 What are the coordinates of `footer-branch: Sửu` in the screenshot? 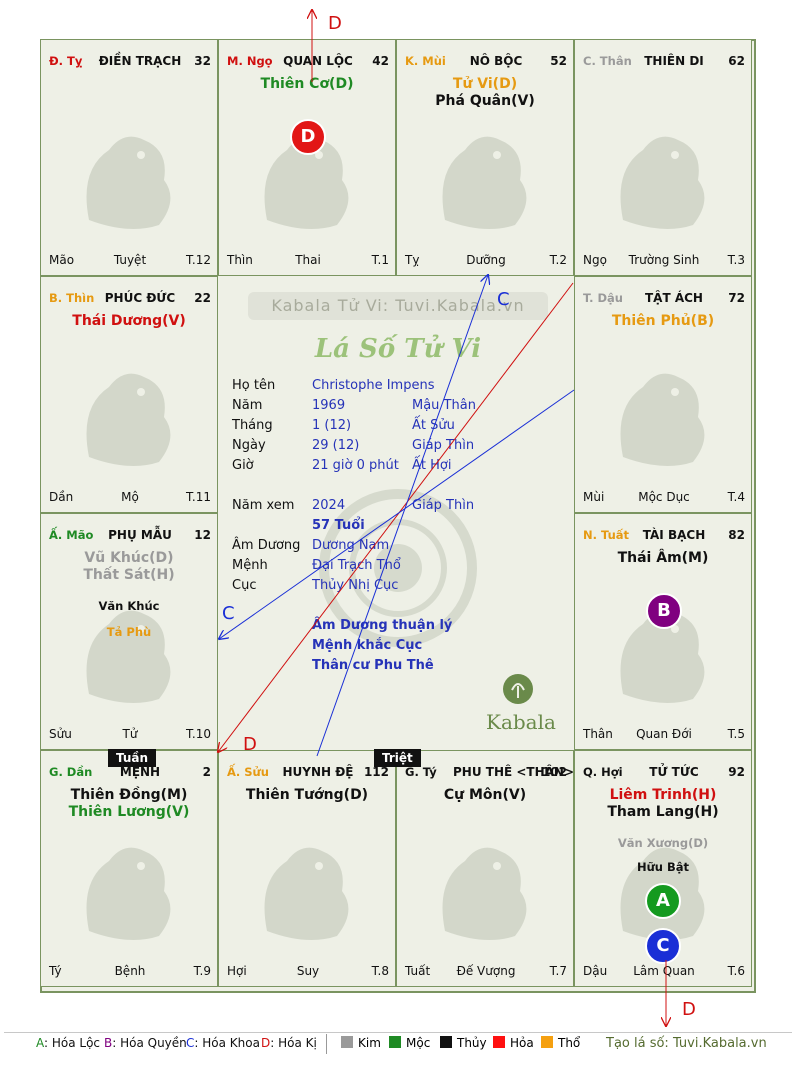 It's located at (60, 734).